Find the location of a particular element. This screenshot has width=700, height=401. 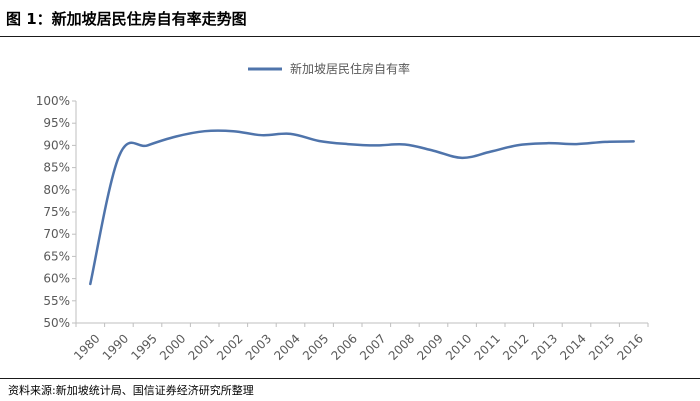

y-tick-label: 100% is located at coordinates (53, 101).